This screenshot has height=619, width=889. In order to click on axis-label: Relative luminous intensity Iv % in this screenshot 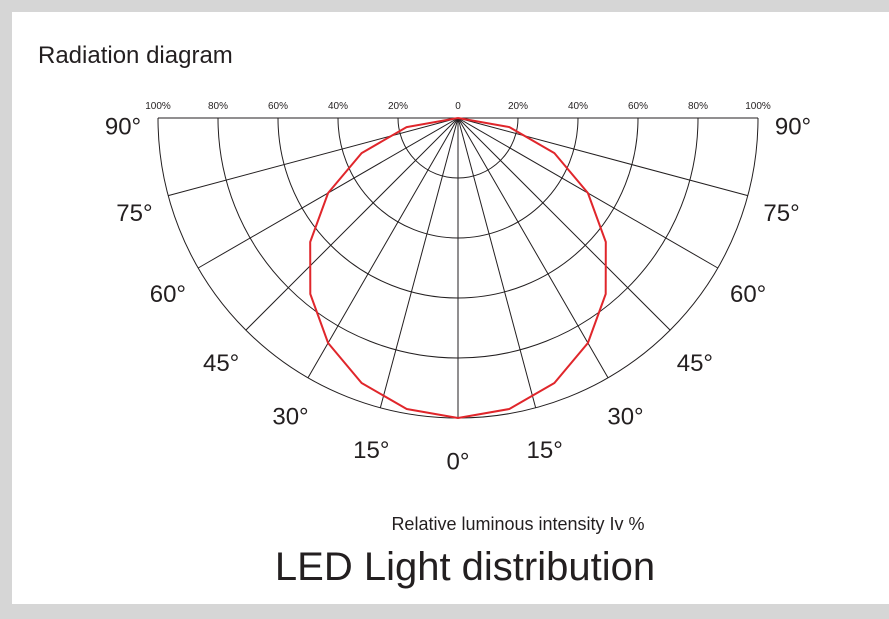, I will do `click(517, 524)`.